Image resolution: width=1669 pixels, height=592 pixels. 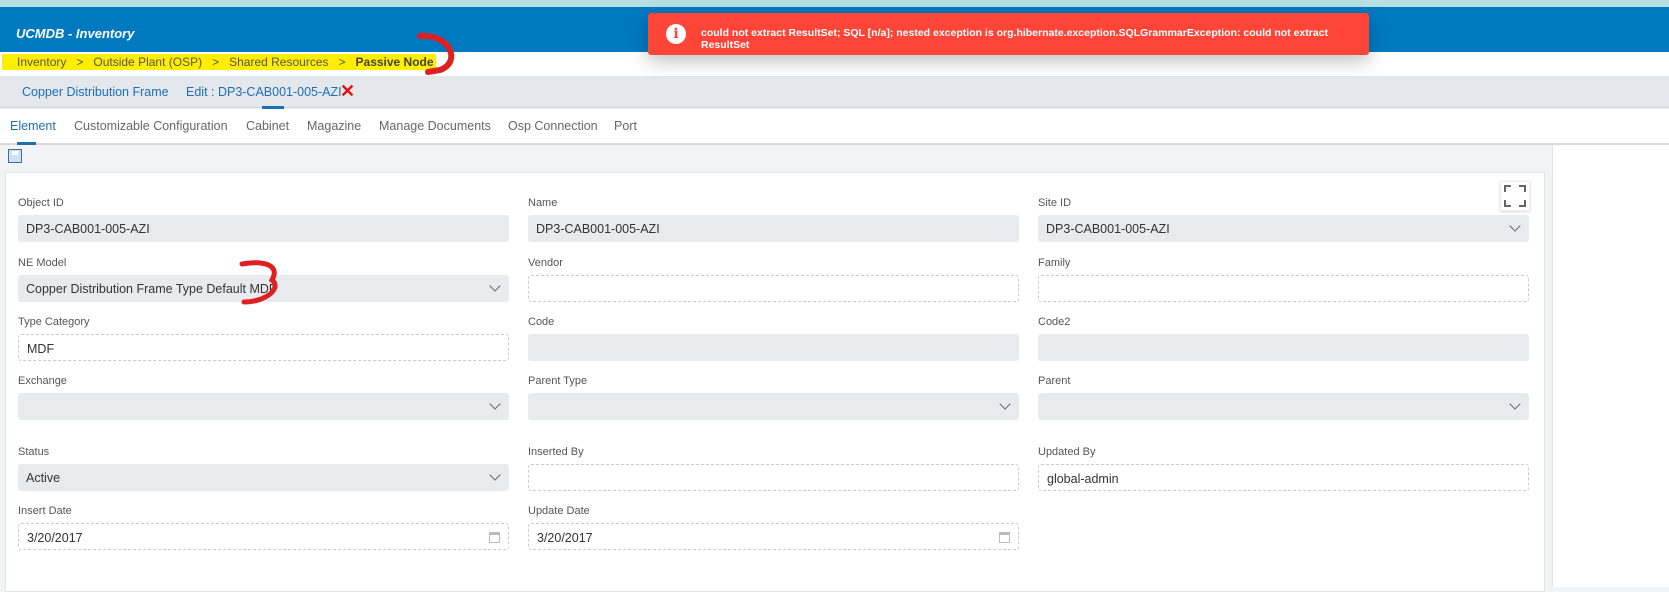 What do you see at coordinates (42, 381) in the screenshot?
I see `exchange-label: Exchange` at bounding box center [42, 381].